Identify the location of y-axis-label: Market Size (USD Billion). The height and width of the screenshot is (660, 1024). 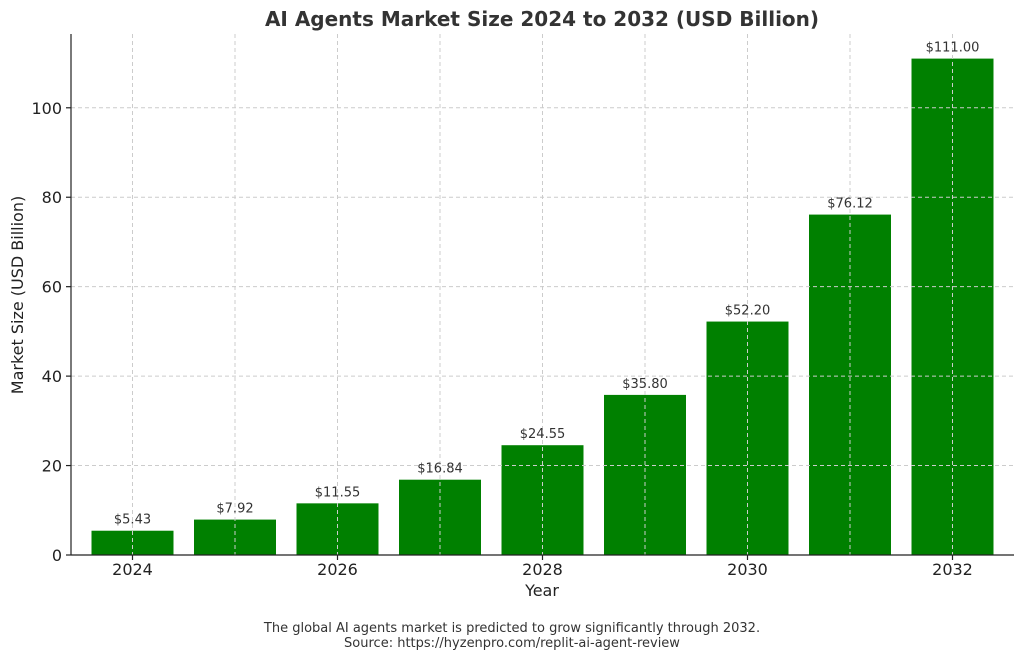
(17, 295).